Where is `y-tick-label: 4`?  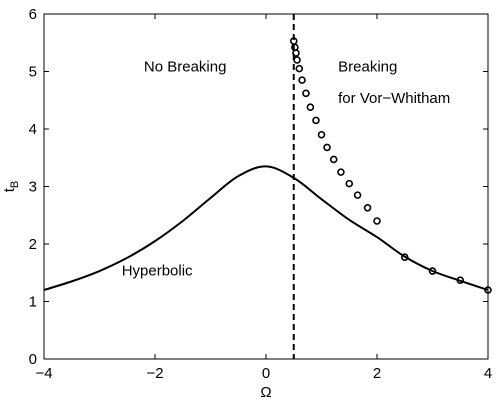 y-tick-label: 4 is located at coordinates (33, 129).